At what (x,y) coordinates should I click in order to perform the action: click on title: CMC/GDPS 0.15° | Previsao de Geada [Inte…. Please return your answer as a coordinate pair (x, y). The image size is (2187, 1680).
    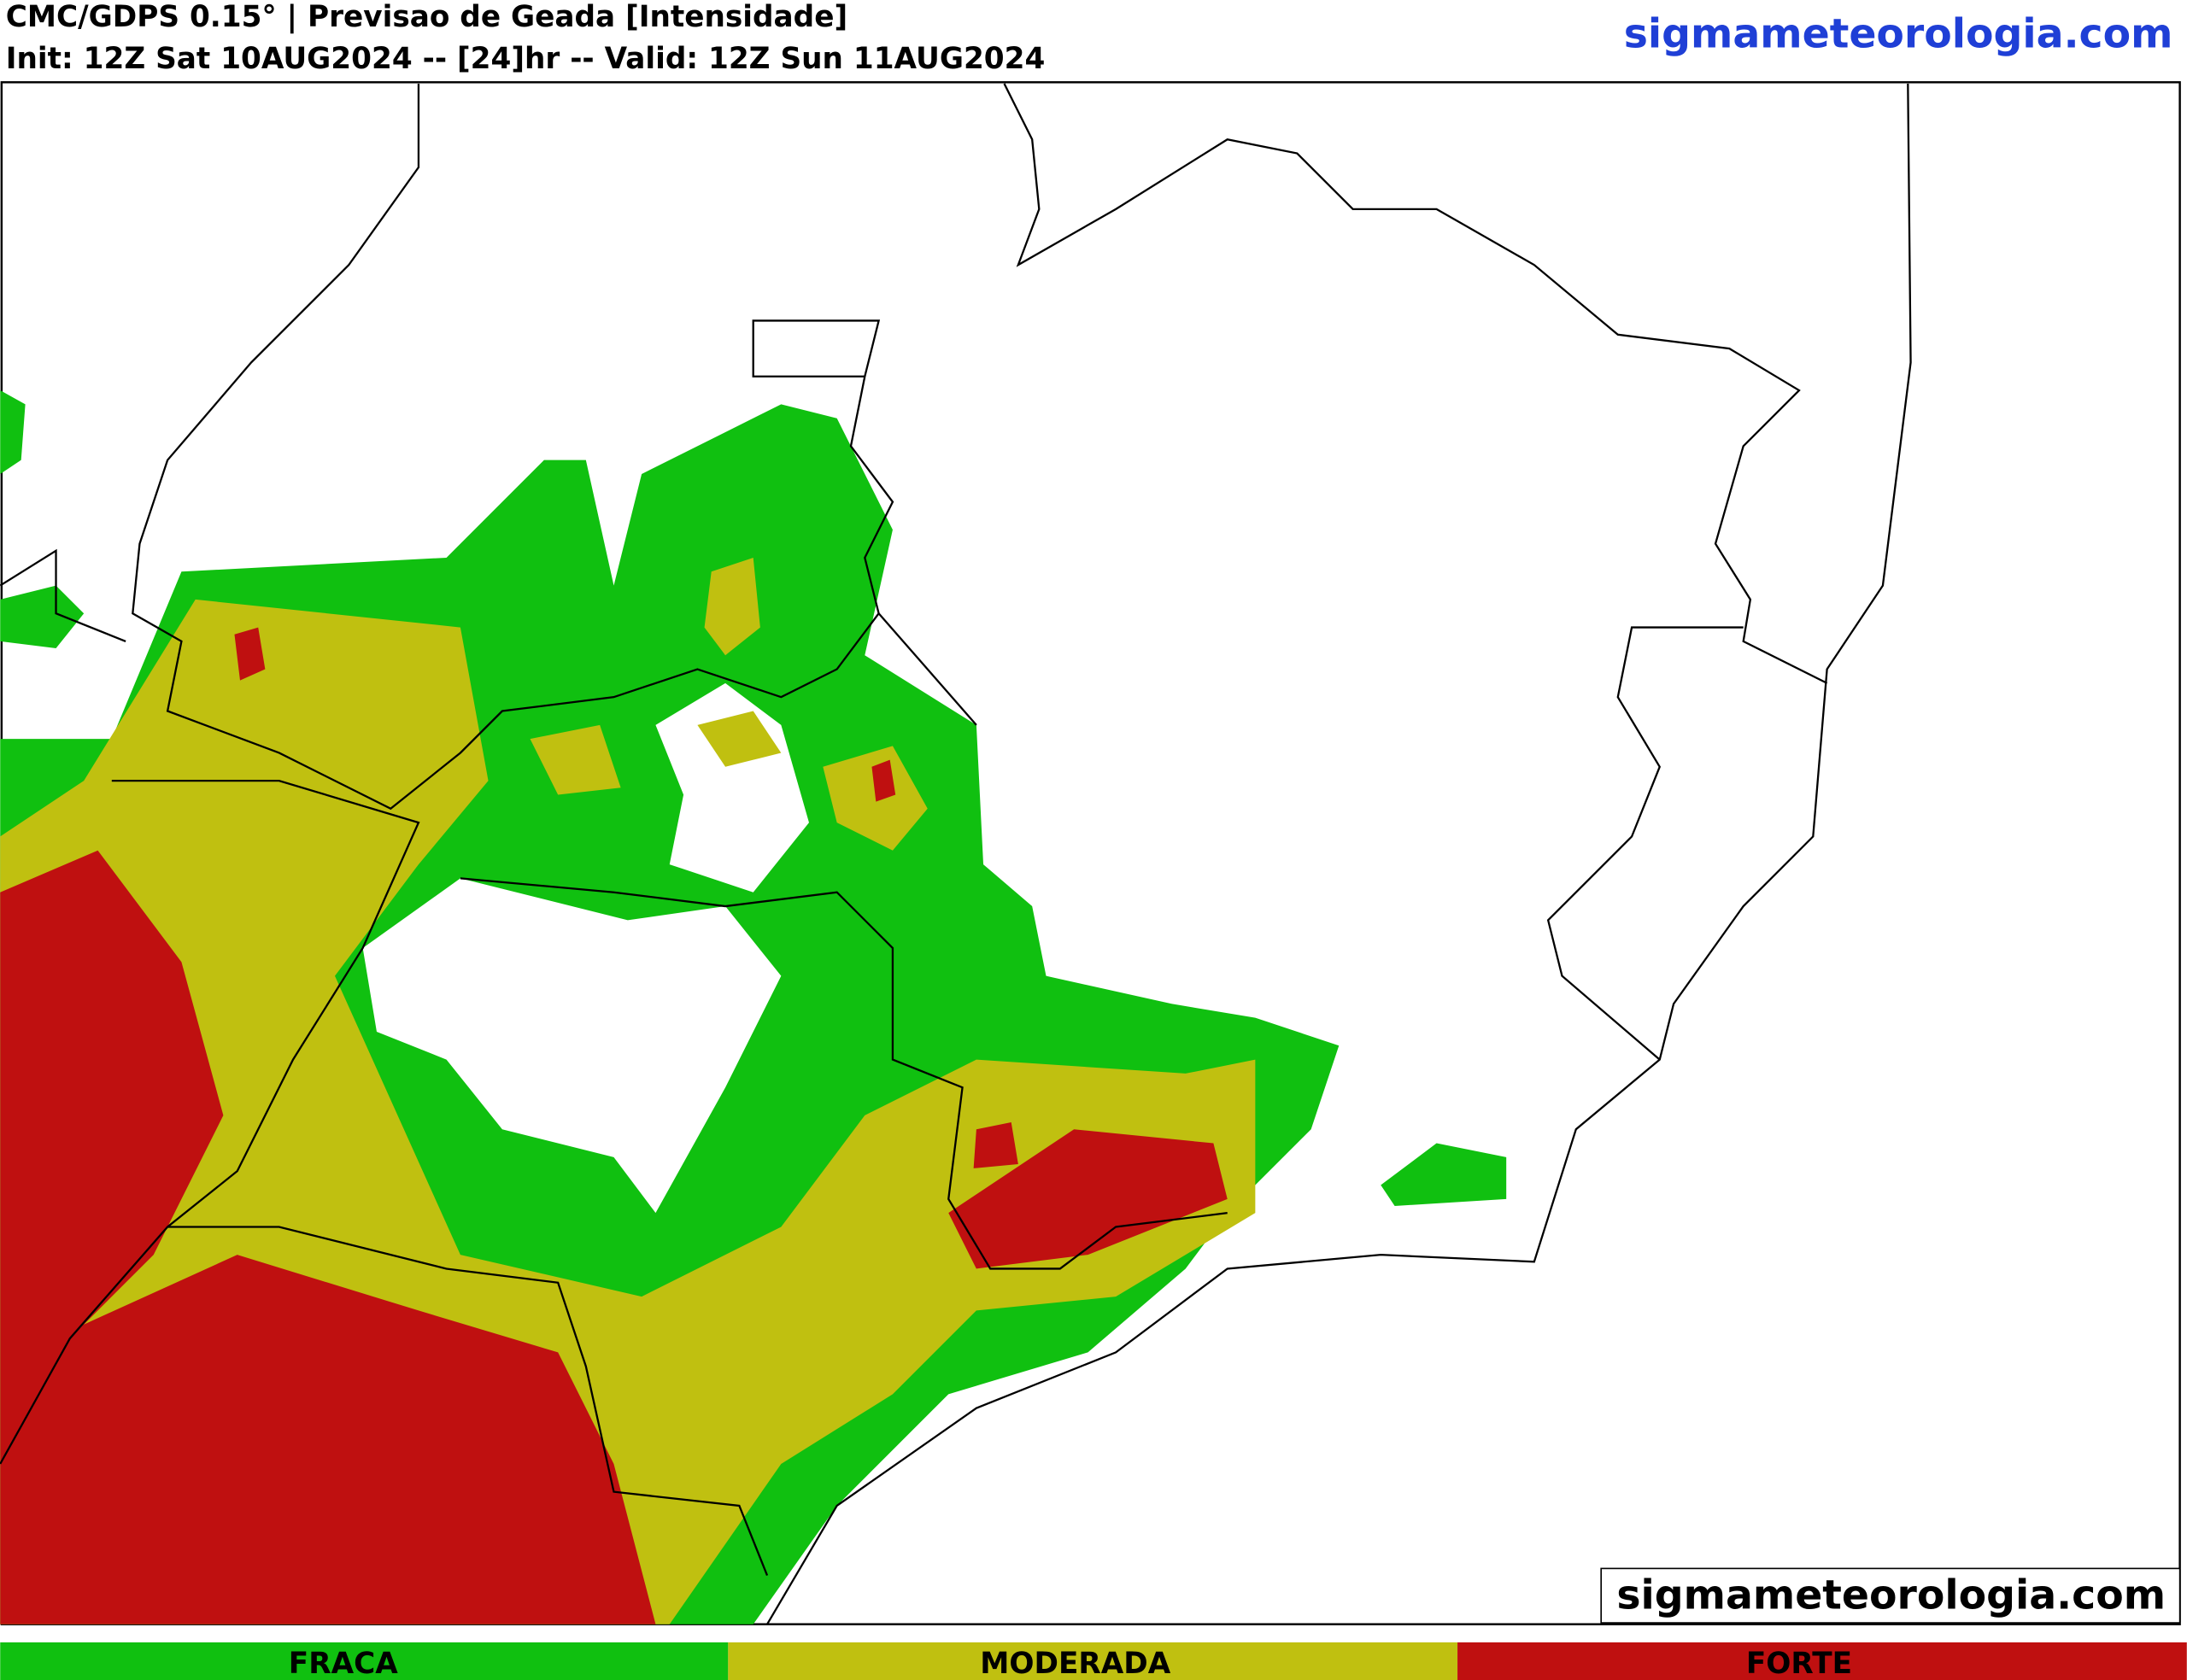
    Looking at the image, I should click on (426, 17).